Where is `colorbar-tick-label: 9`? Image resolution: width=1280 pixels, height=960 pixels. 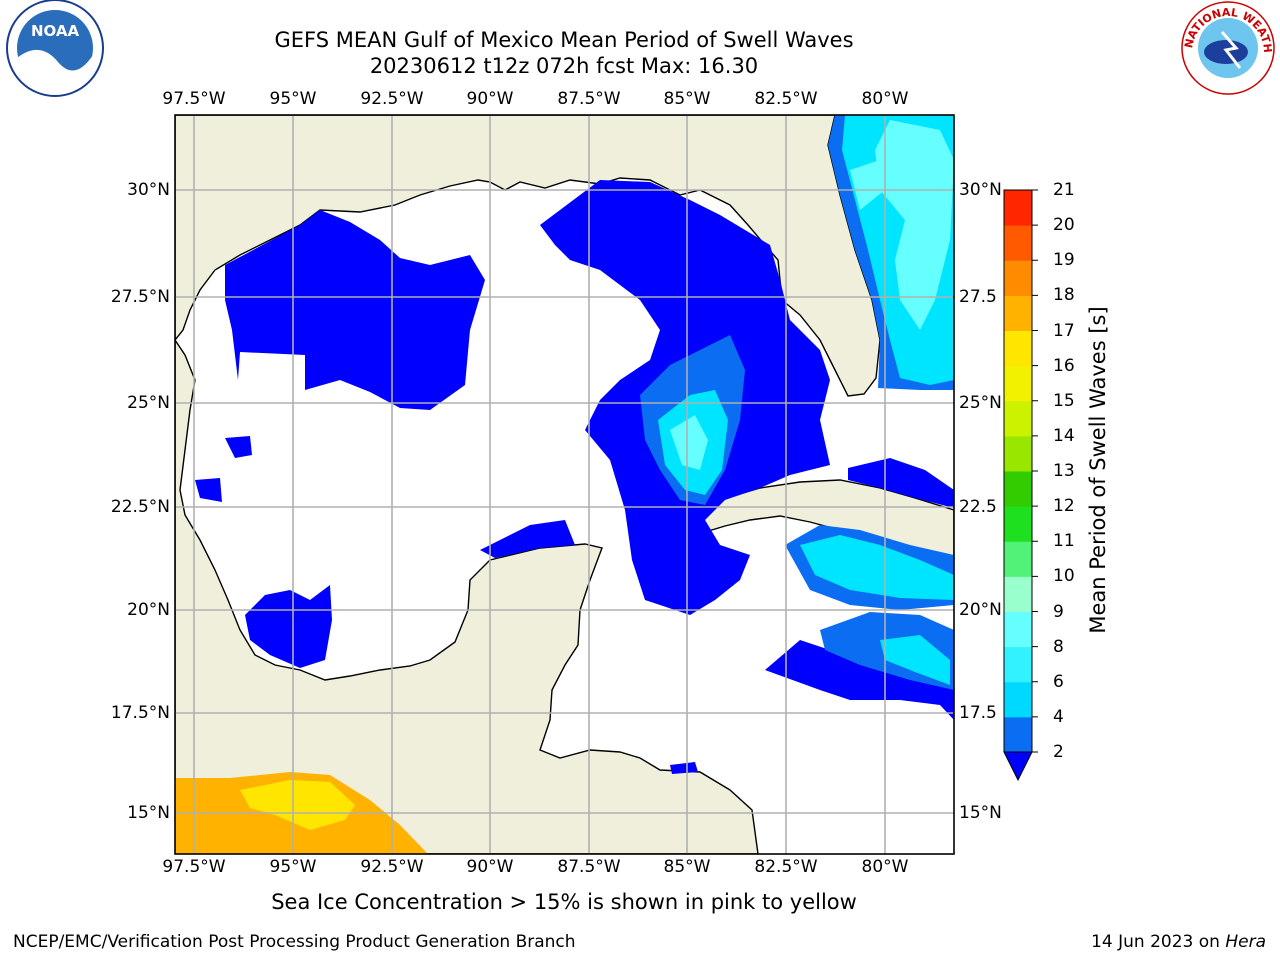 colorbar-tick-label: 9 is located at coordinates (1058, 611).